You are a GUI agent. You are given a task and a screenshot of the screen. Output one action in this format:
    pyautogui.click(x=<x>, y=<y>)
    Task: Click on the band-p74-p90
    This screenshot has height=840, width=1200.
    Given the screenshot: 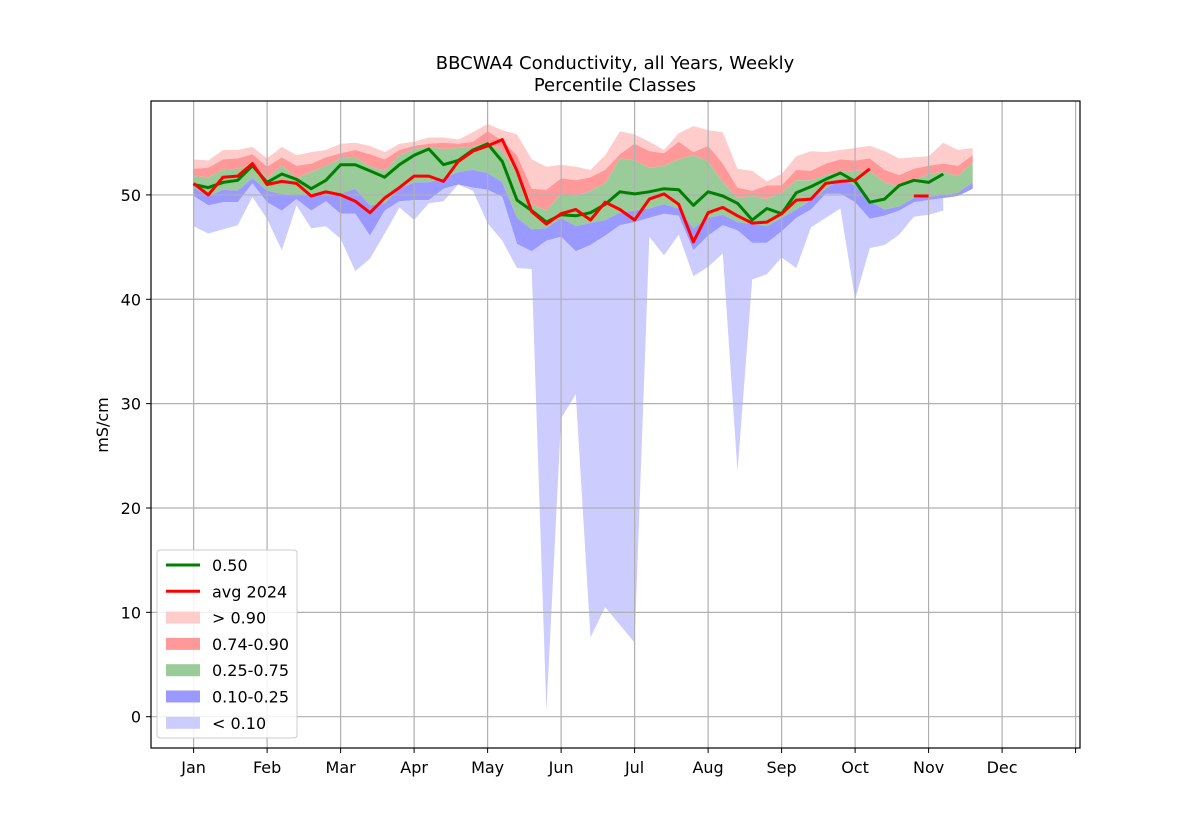 What is the action you would take?
    pyautogui.click(x=583, y=171)
    